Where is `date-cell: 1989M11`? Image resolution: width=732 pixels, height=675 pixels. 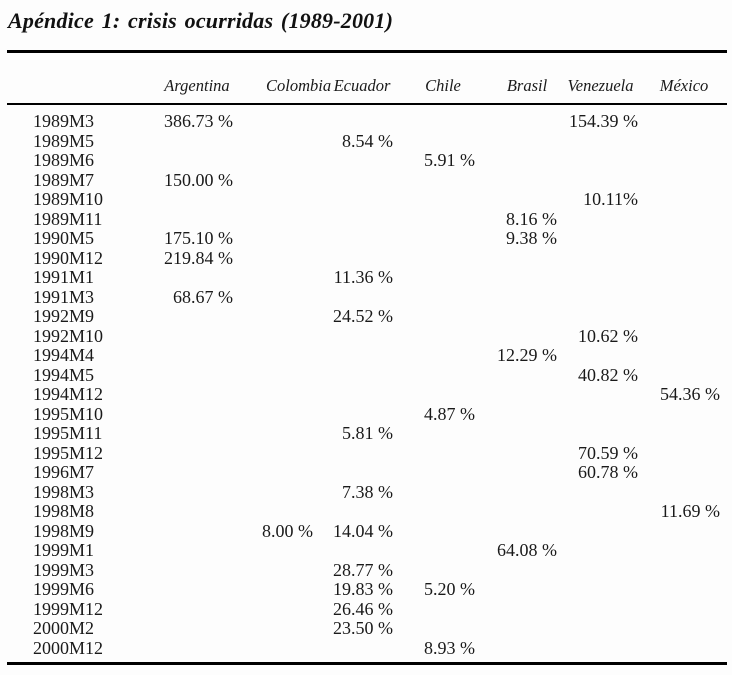 date-cell: 1989M11 is located at coordinates (68, 218).